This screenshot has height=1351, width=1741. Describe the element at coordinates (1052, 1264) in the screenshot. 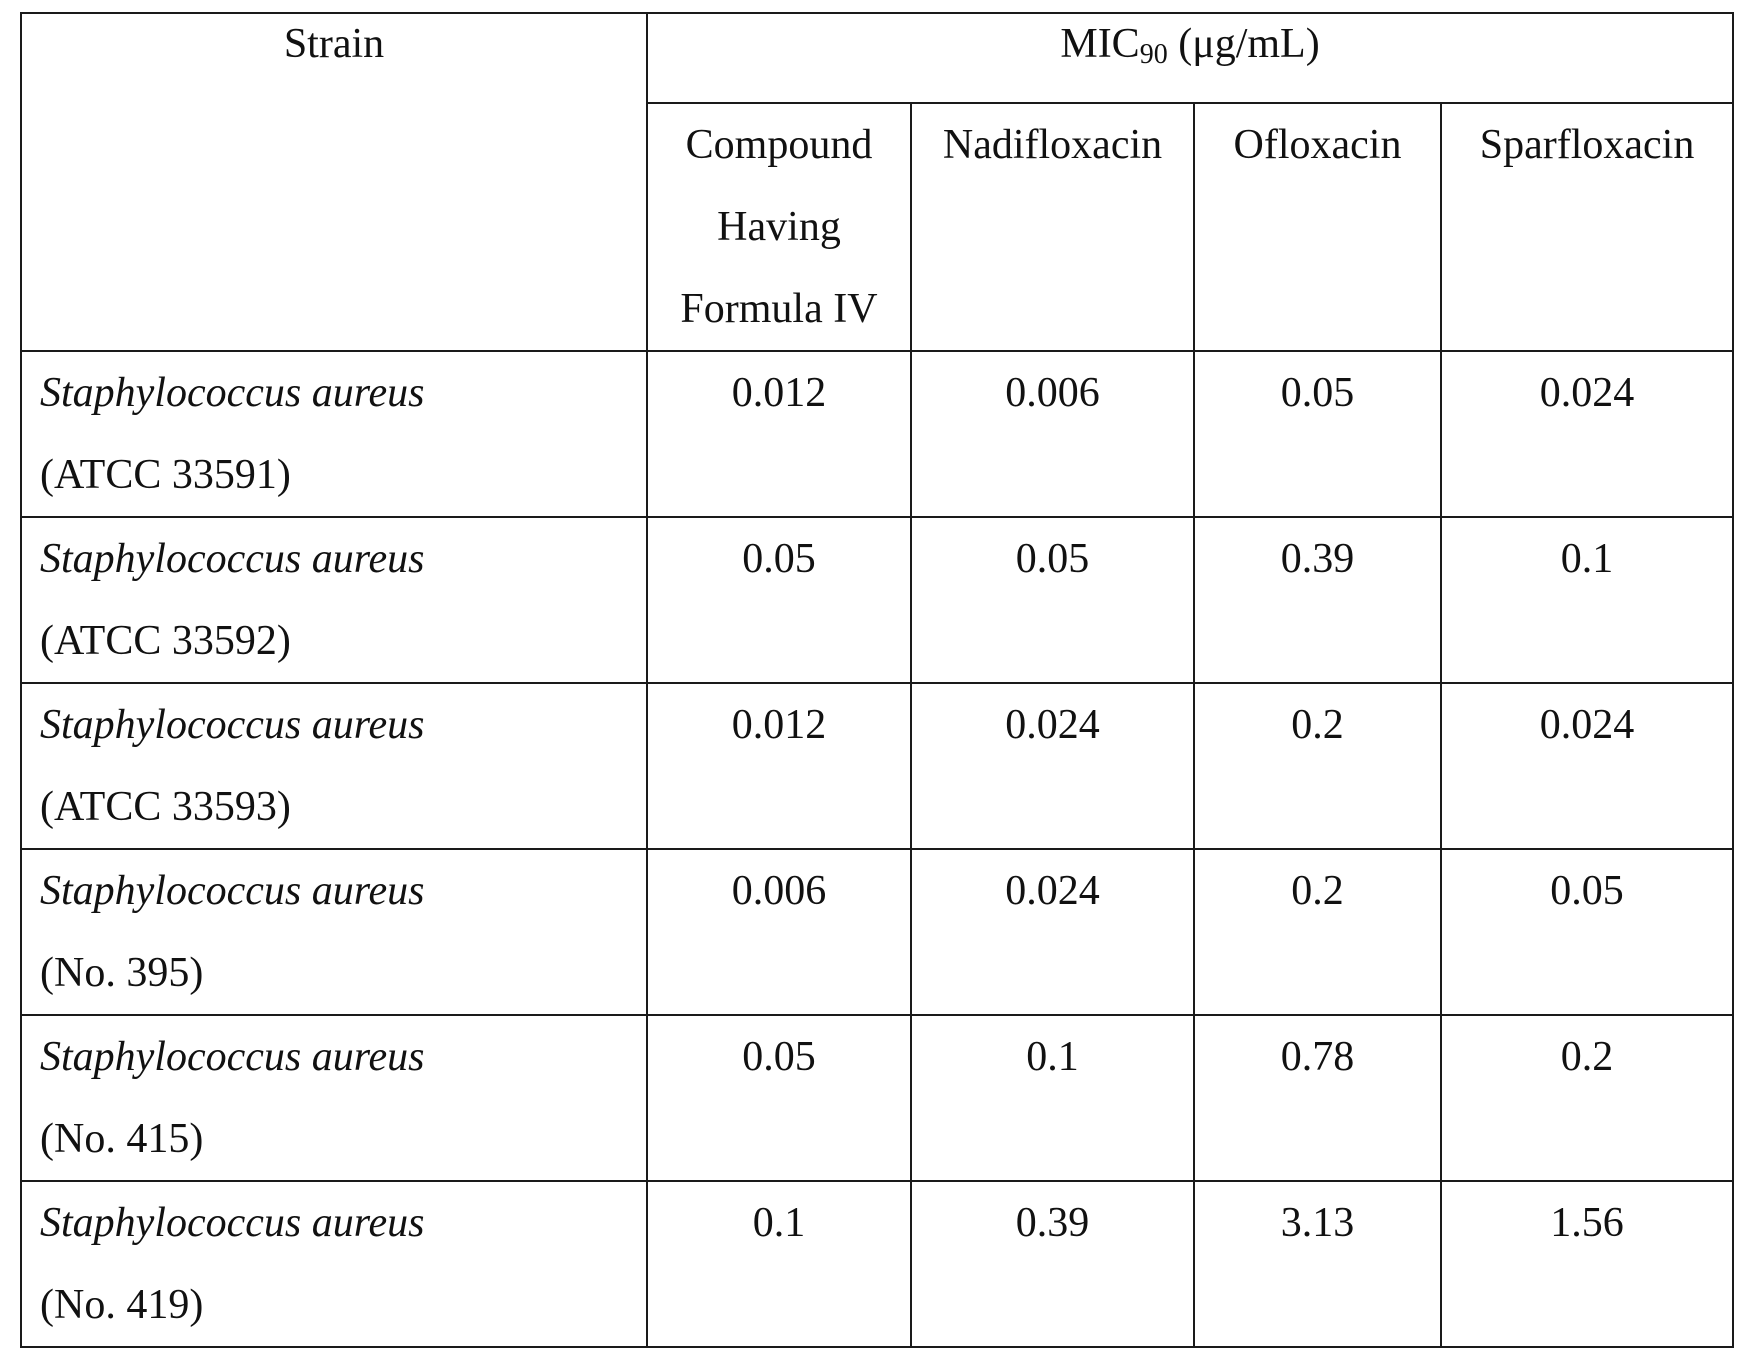

I see `mic-value-nadifloxacin: 0.39` at that location.